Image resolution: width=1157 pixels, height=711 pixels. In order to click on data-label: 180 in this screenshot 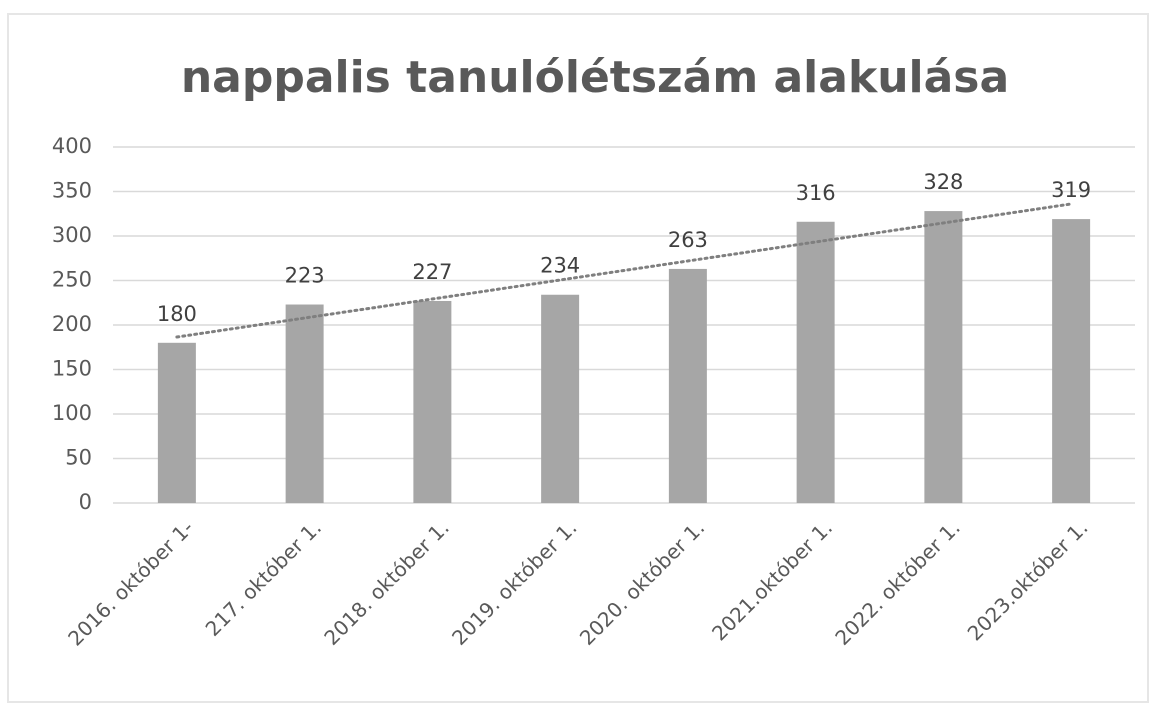, I will do `click(177, 314)`.